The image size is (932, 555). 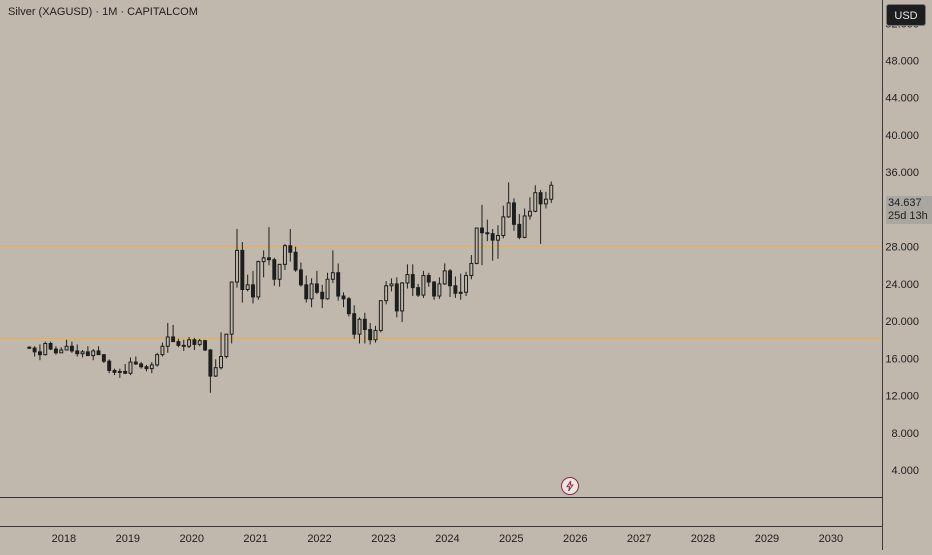 I want to click on y-tick-label: 4.000, so click(x=905, y=471).